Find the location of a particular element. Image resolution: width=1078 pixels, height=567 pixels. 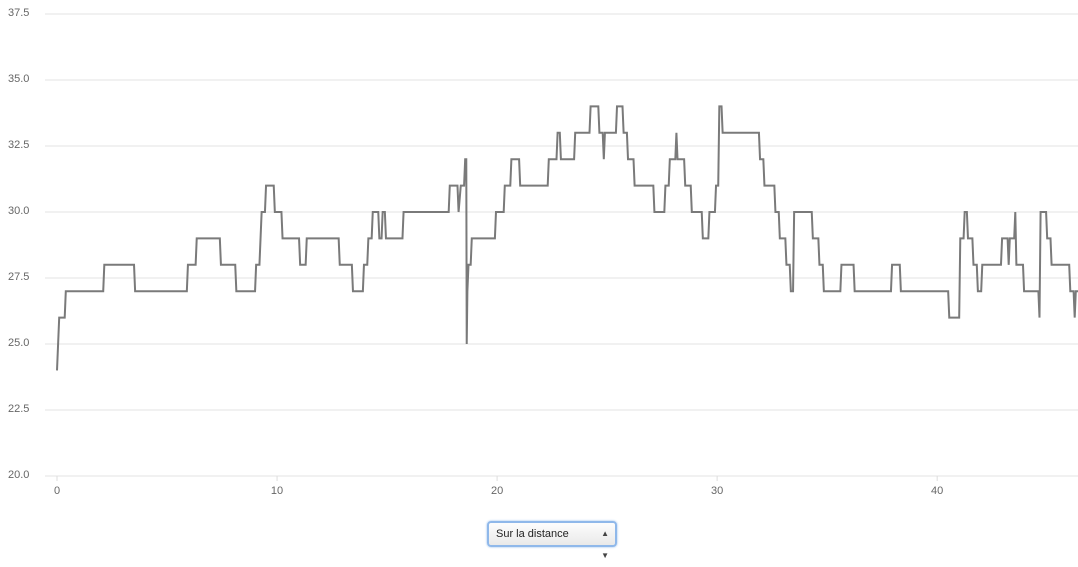

distance-select: Sur la distance ▲ ▼ is located at coordinates (552, 540).